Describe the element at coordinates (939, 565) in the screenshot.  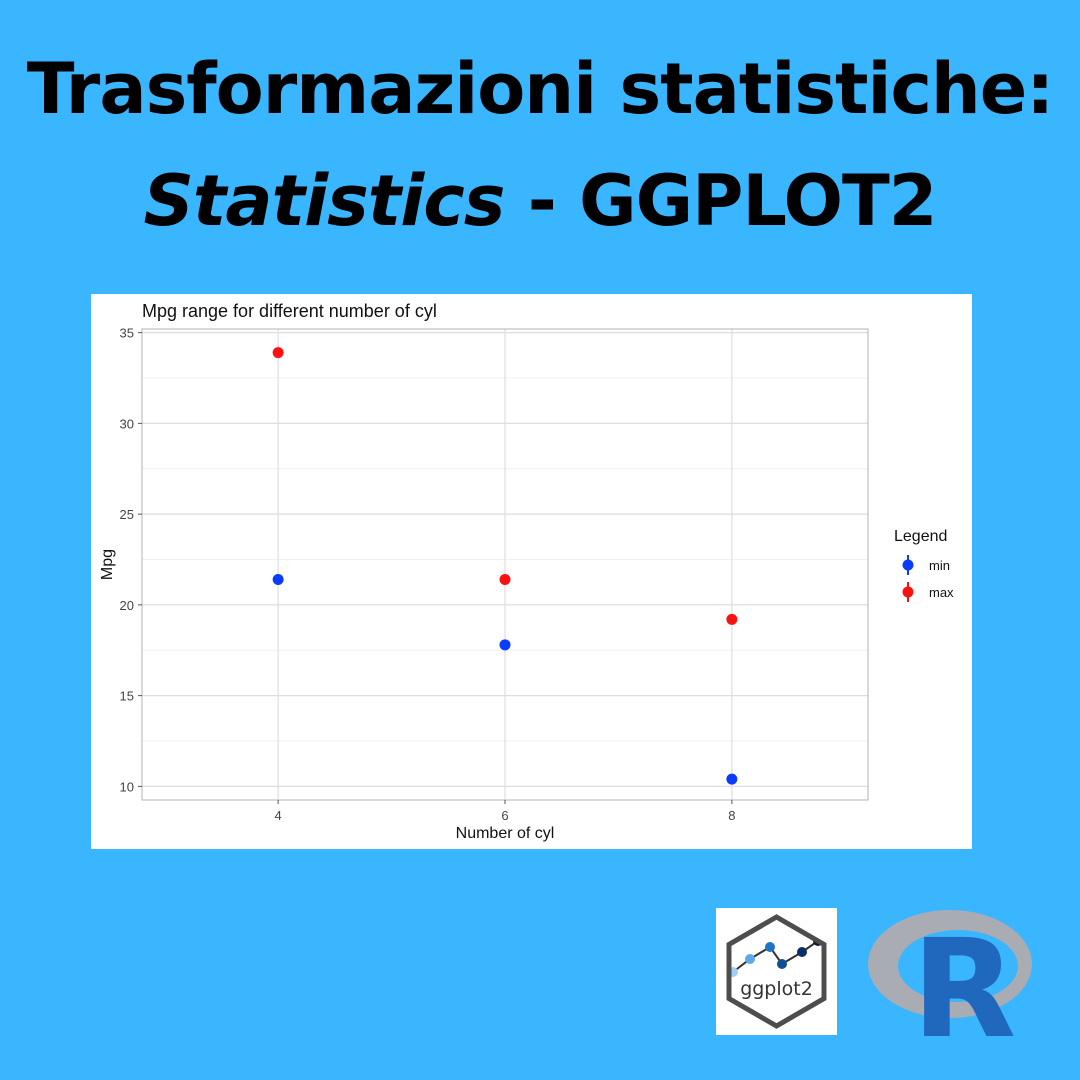
I see `legend-label-min: min` at that location.